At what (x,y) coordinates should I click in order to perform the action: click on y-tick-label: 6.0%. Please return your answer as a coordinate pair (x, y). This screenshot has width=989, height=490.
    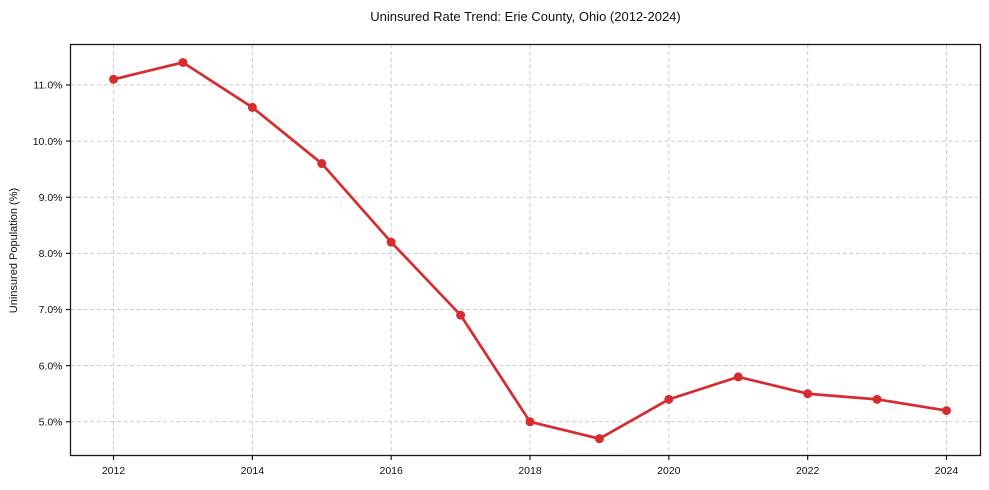
    Looking at the image, I should click on (51, 366).